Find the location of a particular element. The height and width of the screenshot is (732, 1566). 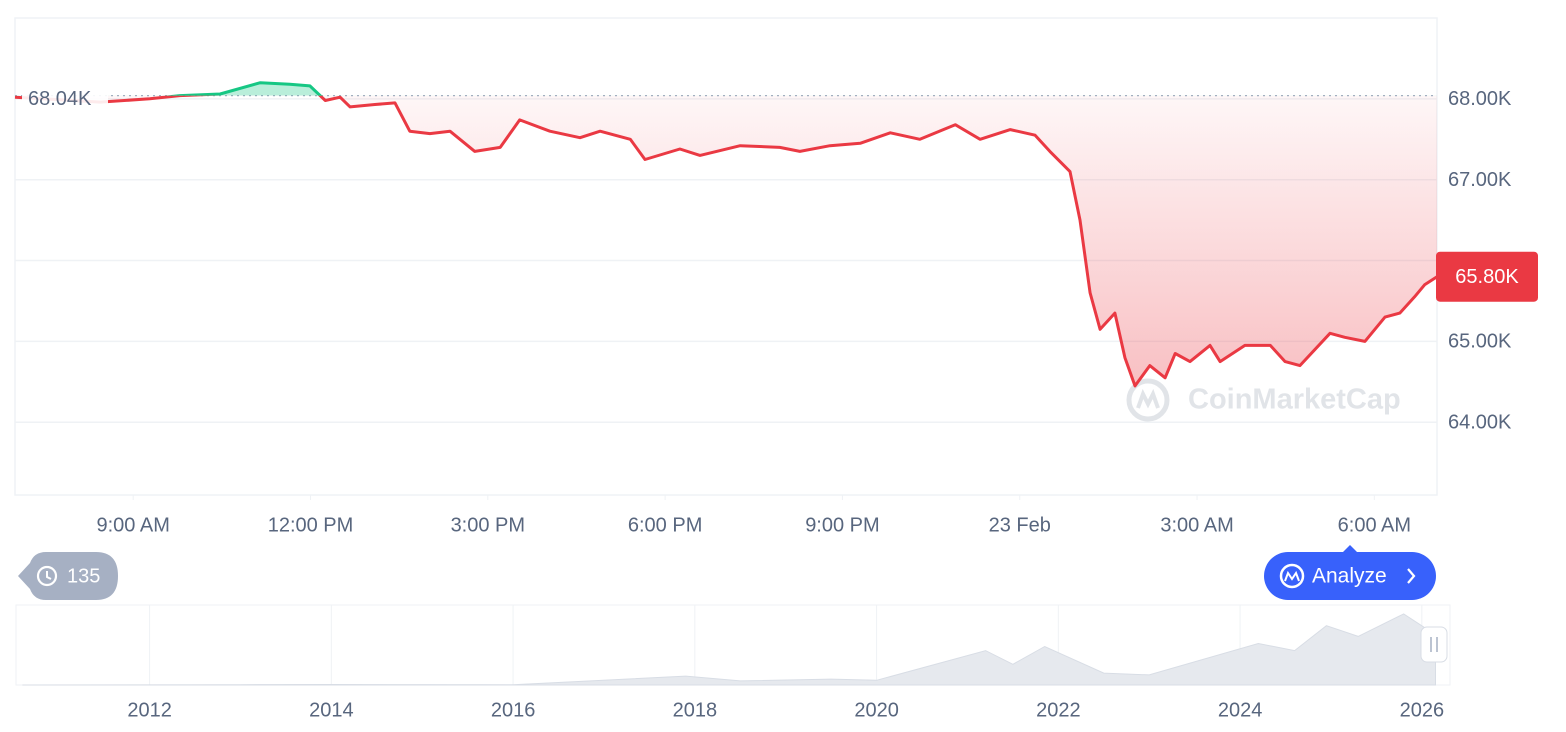

navigator-handle is located at coordinates (1434, 644).